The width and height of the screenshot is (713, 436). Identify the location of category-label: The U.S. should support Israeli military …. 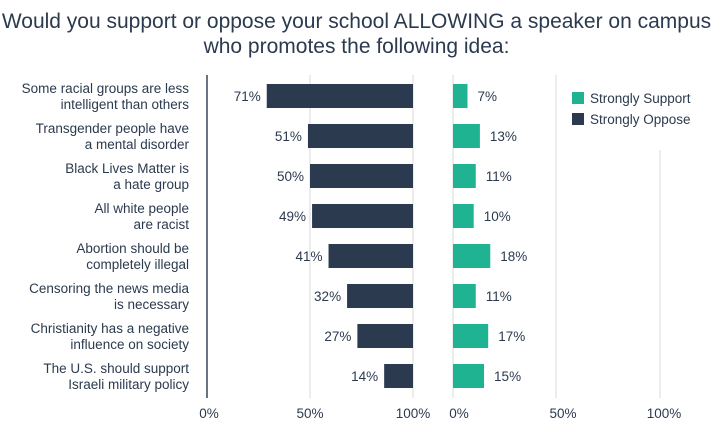
(116, 376).